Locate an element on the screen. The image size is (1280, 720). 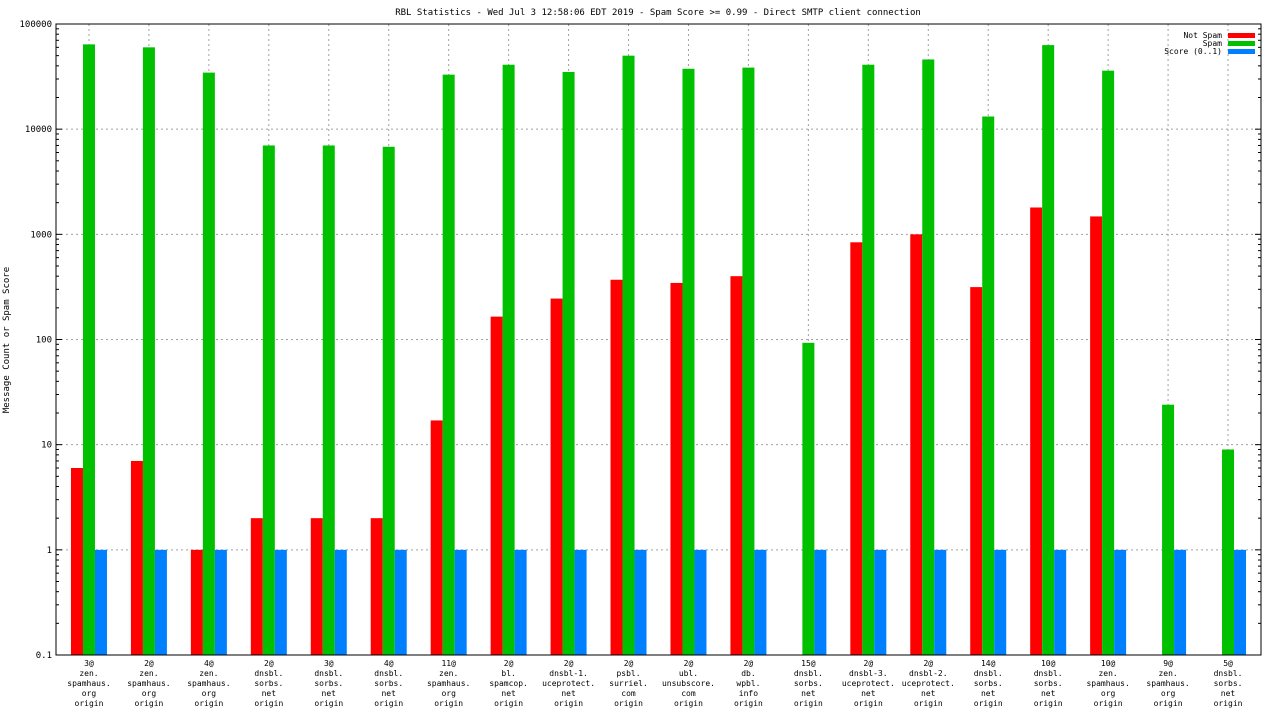
y-axis-label: Message Count or Spam Score is located at coordinates (7, 340).